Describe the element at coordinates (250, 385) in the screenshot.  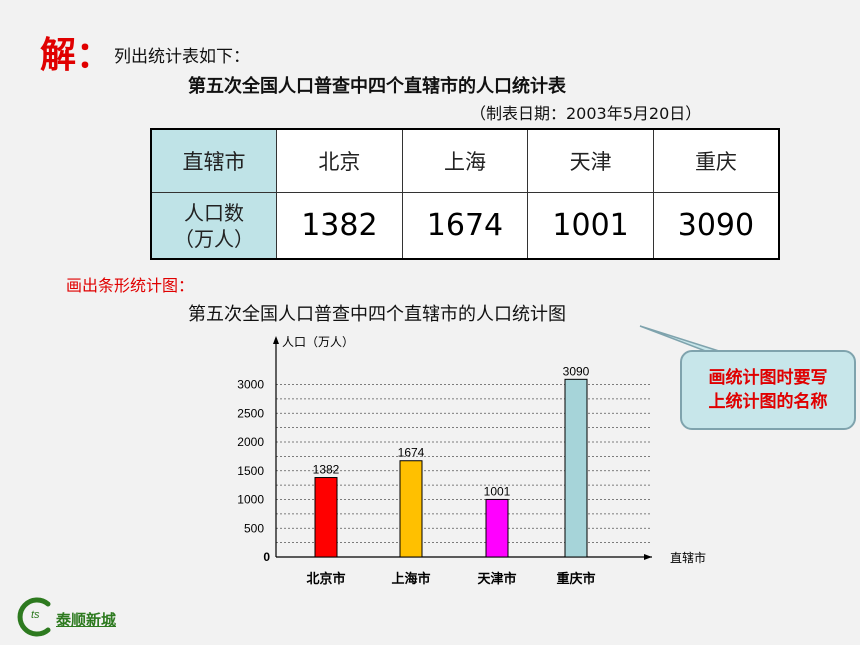
I see `y-tick-label: 3000` at that location.